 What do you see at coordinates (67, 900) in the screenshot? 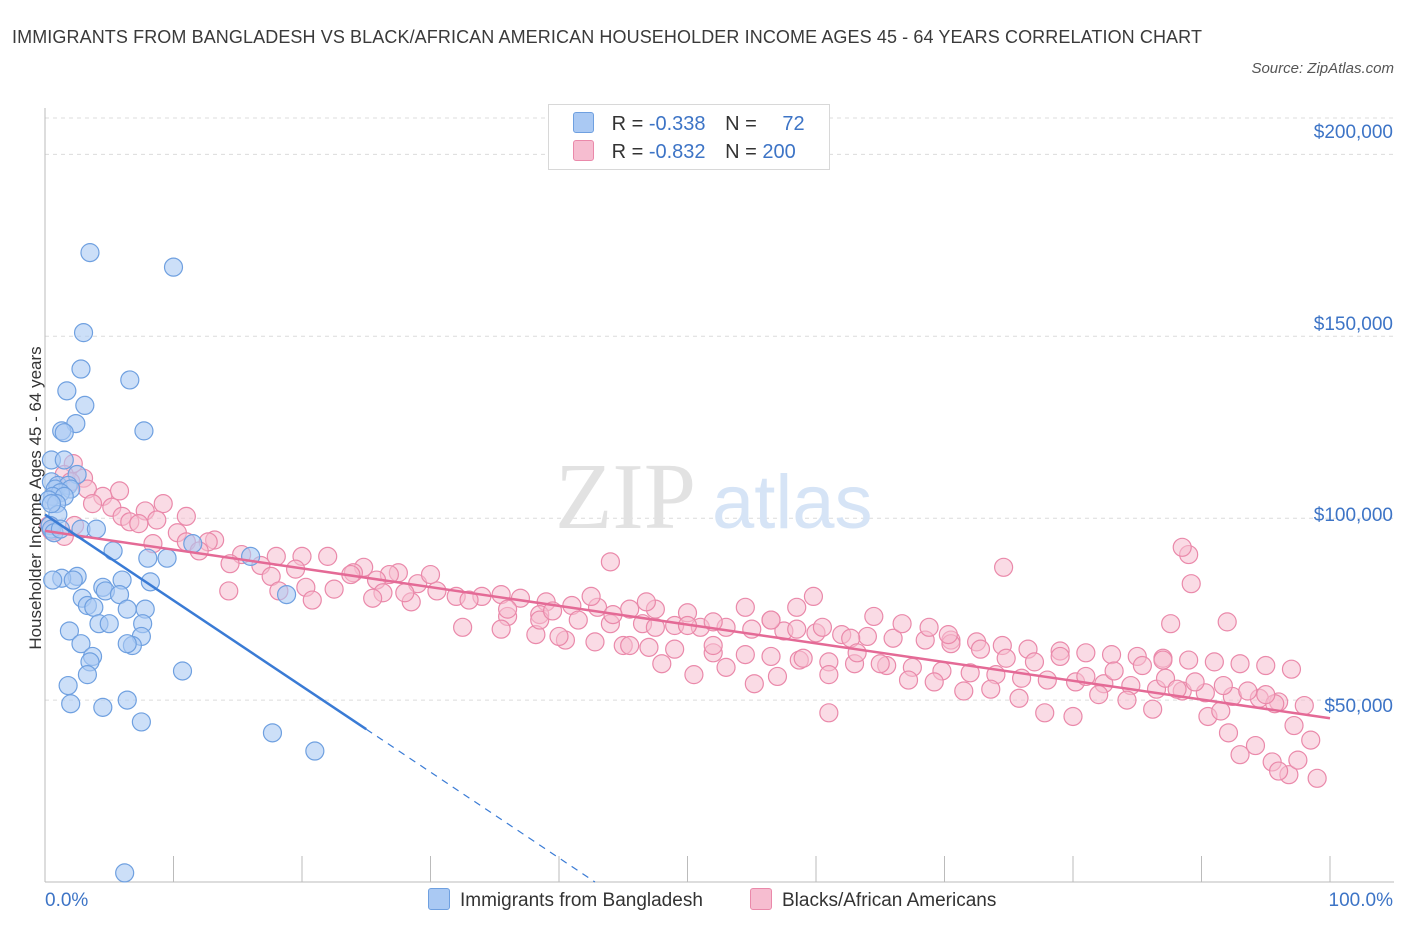
I see `x-tick-label-min: 0.0%` at bounding box center [67, 900].